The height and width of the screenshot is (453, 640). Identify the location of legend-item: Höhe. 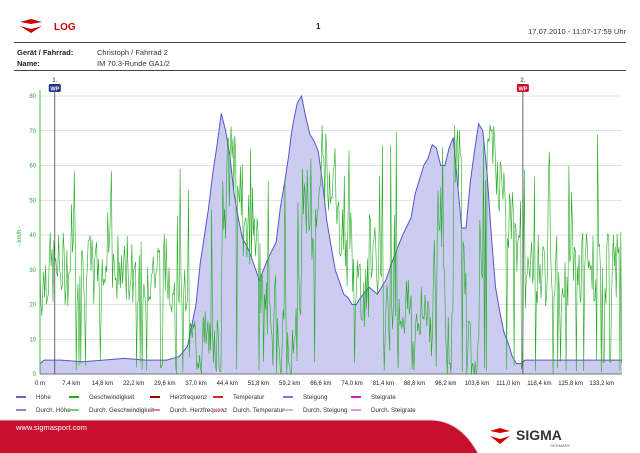
(33, 397).